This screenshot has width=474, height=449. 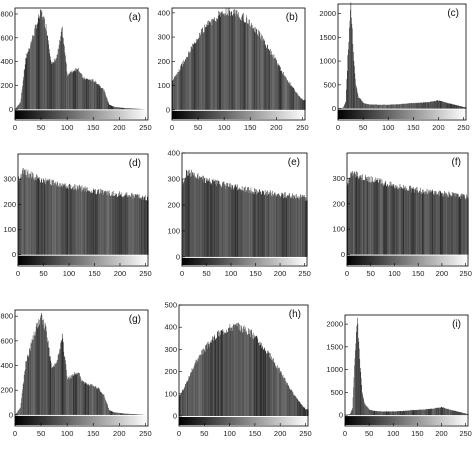 I want to click on x-tick-label: 0, so click(x=345, y=433).